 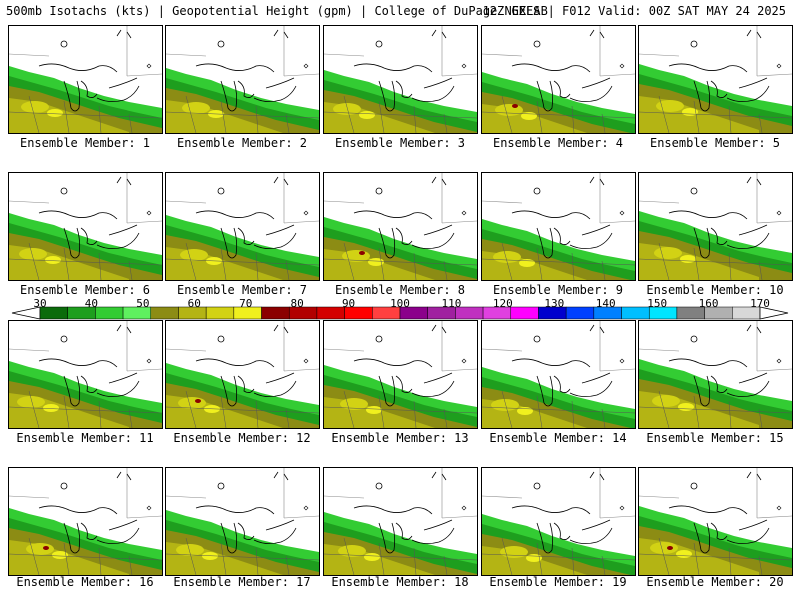 I want to click on colorbar, so click(x=400, y=313).